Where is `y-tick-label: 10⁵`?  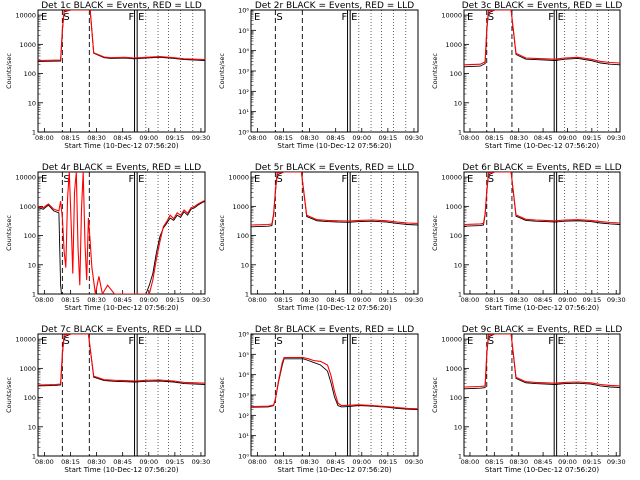
y-tick-label: 10⁵ is located at coordinates (243, 31).